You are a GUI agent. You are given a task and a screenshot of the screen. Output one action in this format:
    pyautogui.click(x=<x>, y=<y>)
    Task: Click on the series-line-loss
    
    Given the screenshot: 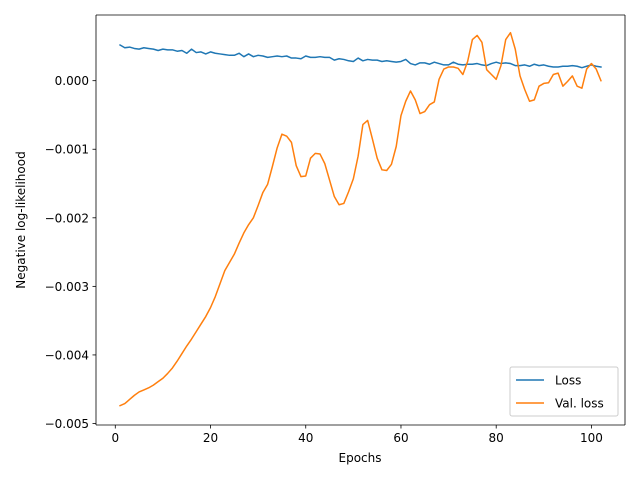 What is the action you would take?
    pyautogui.click(x=360, y=56)
    